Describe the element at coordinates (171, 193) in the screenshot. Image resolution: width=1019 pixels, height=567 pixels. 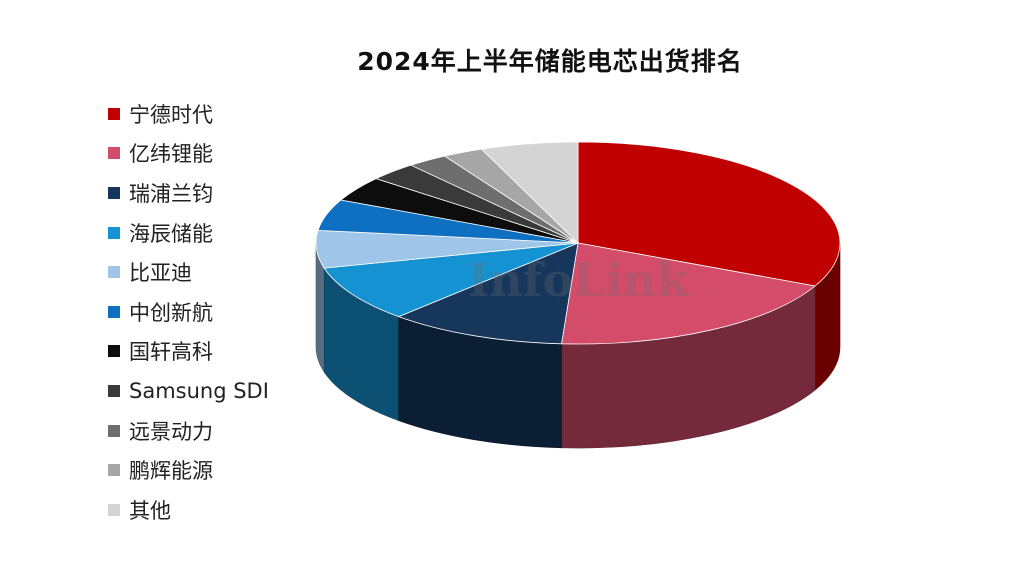
I see `legend-label: 瑞浦兰钧` at that location.